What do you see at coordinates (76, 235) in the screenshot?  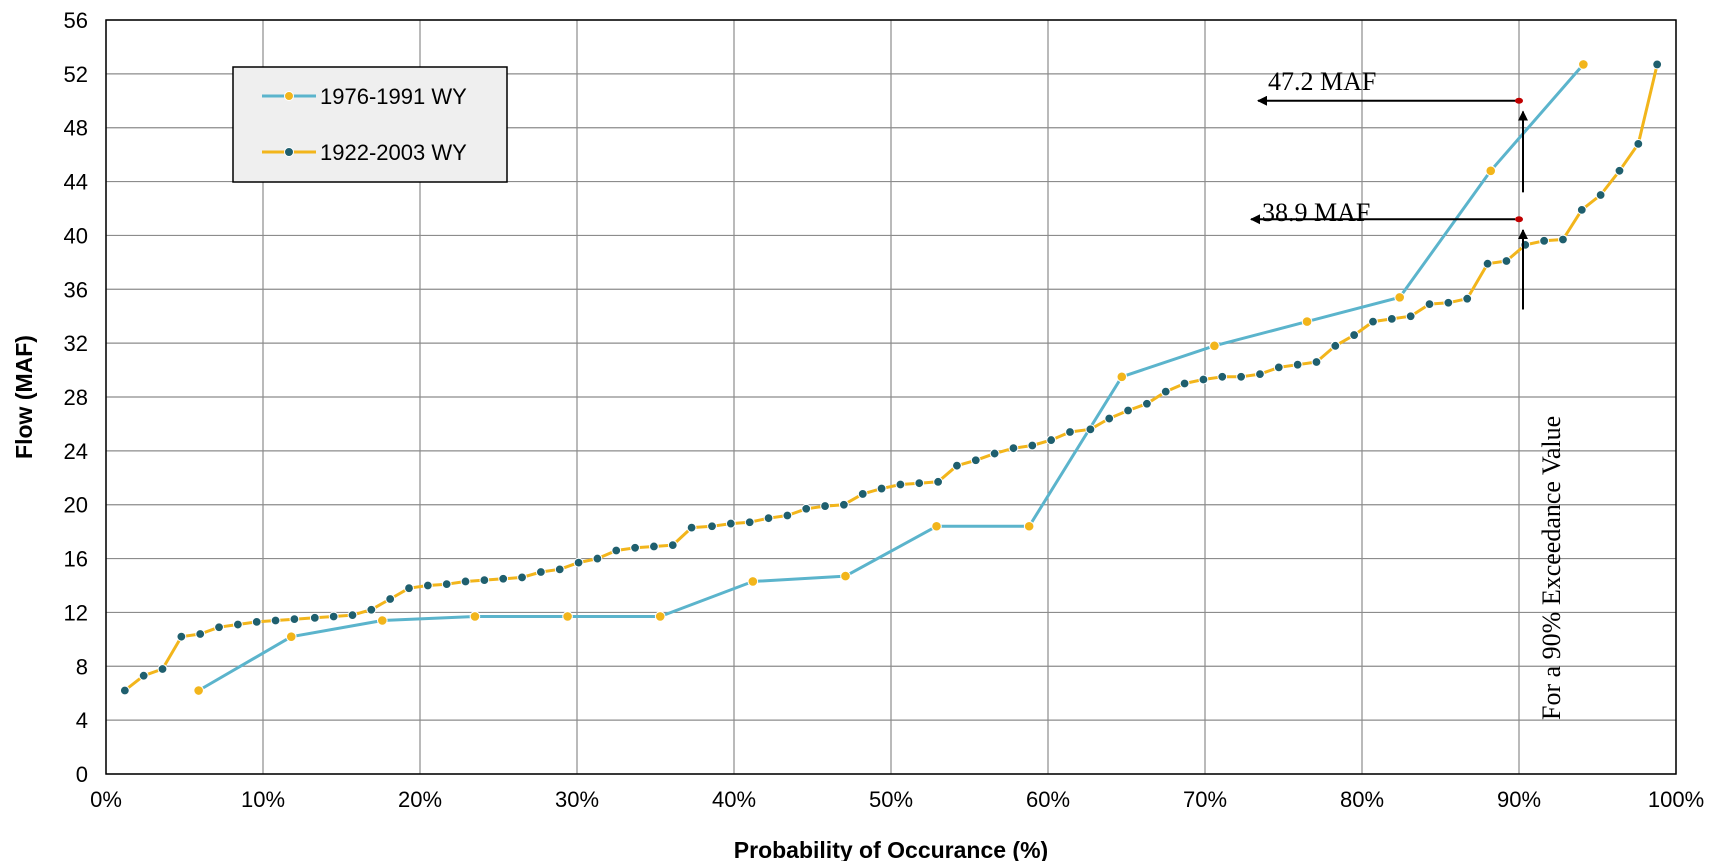 I see `y-tick-label: 40` at bounding box center [76, 235].